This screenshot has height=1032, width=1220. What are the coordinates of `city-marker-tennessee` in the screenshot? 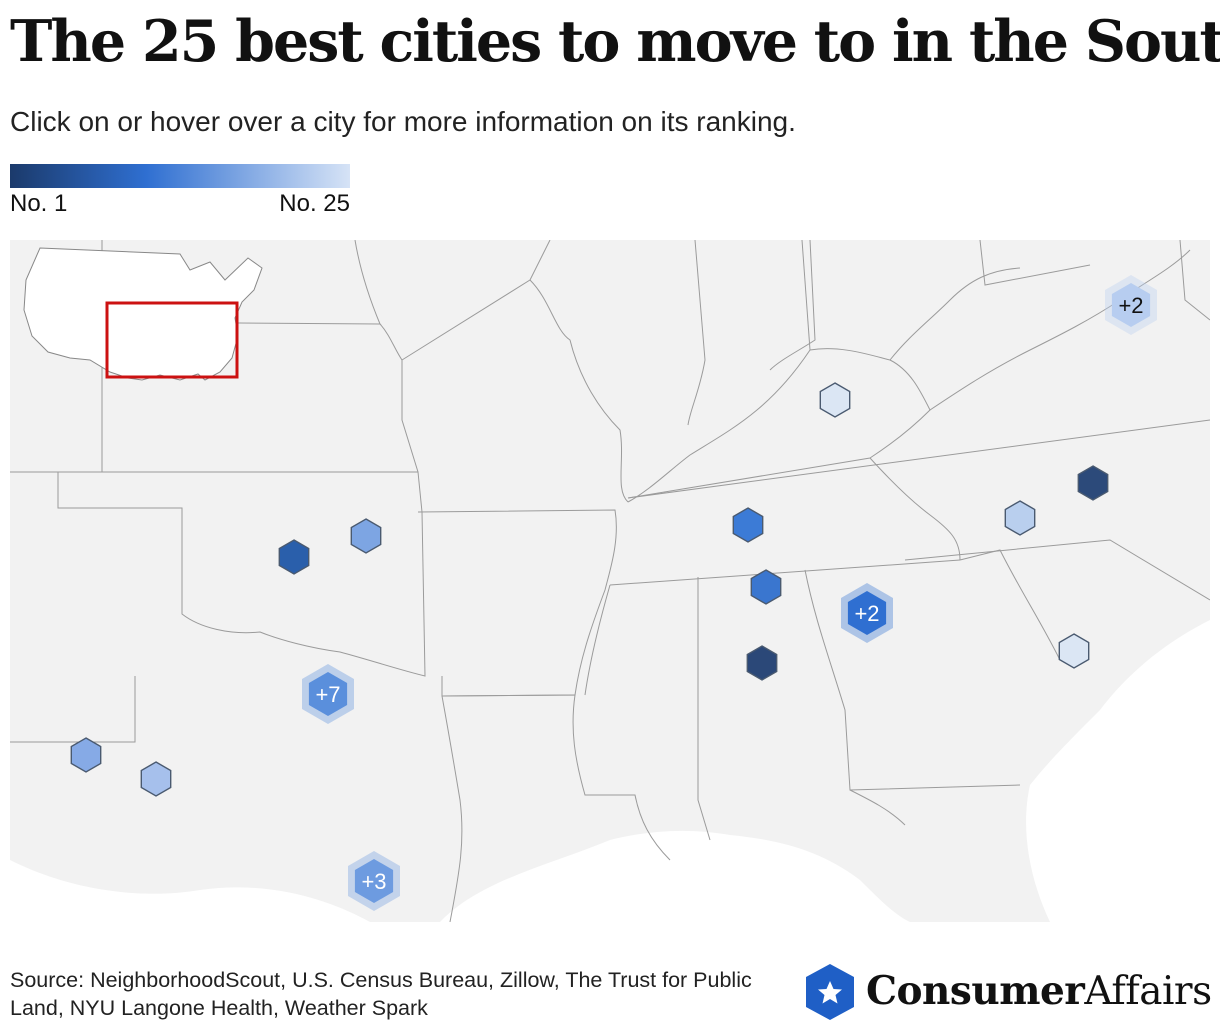 It's located at (748, 525).